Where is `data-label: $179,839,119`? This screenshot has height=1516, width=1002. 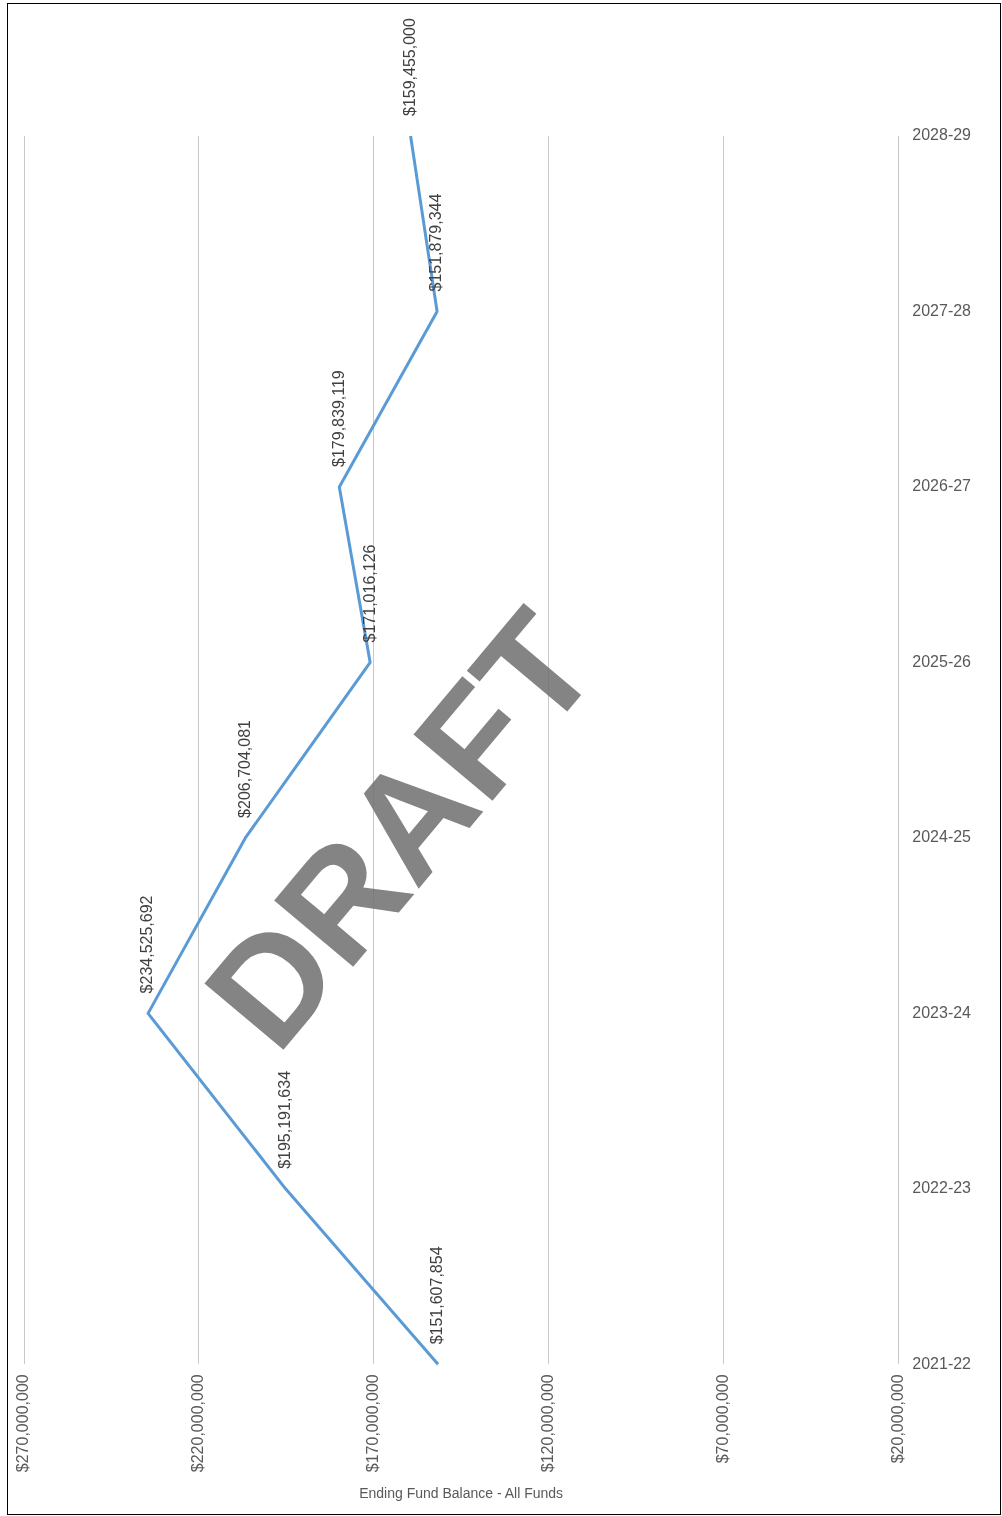 data-label: $179,839,119 is located at coordinates (338, 418).